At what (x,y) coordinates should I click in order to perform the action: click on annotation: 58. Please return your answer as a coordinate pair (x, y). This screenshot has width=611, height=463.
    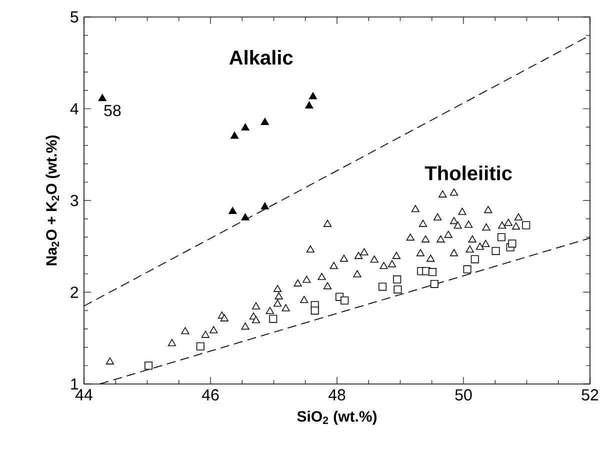
    Looking at the image, I should click on (112, 110).